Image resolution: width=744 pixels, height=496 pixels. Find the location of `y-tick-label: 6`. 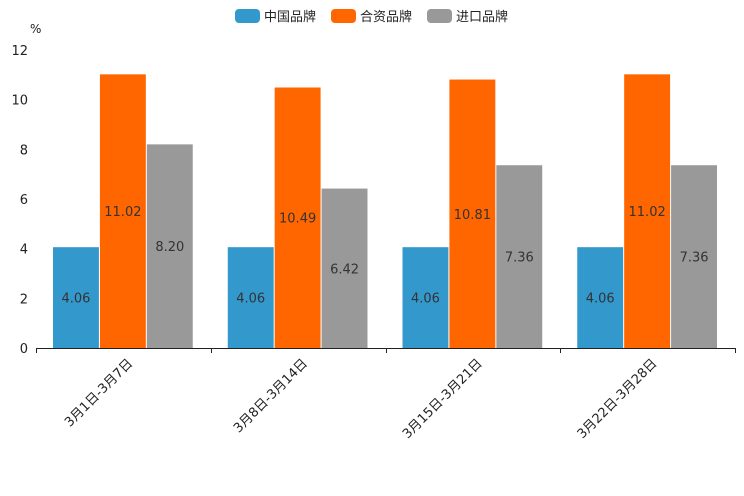

y-tick-label: 6 is located at coordinates (24, 200).